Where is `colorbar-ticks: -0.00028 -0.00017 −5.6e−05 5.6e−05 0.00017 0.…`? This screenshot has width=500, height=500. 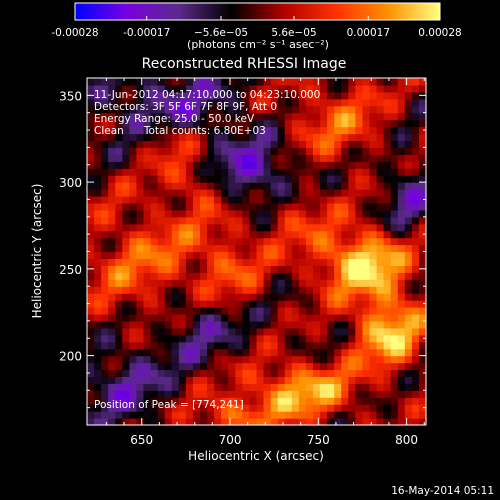
colorbar-ticks: -0.00028 -0.00017 −5.6e−05 5.6e−05 0.00017 0.… is located at coordinates (256, 27).